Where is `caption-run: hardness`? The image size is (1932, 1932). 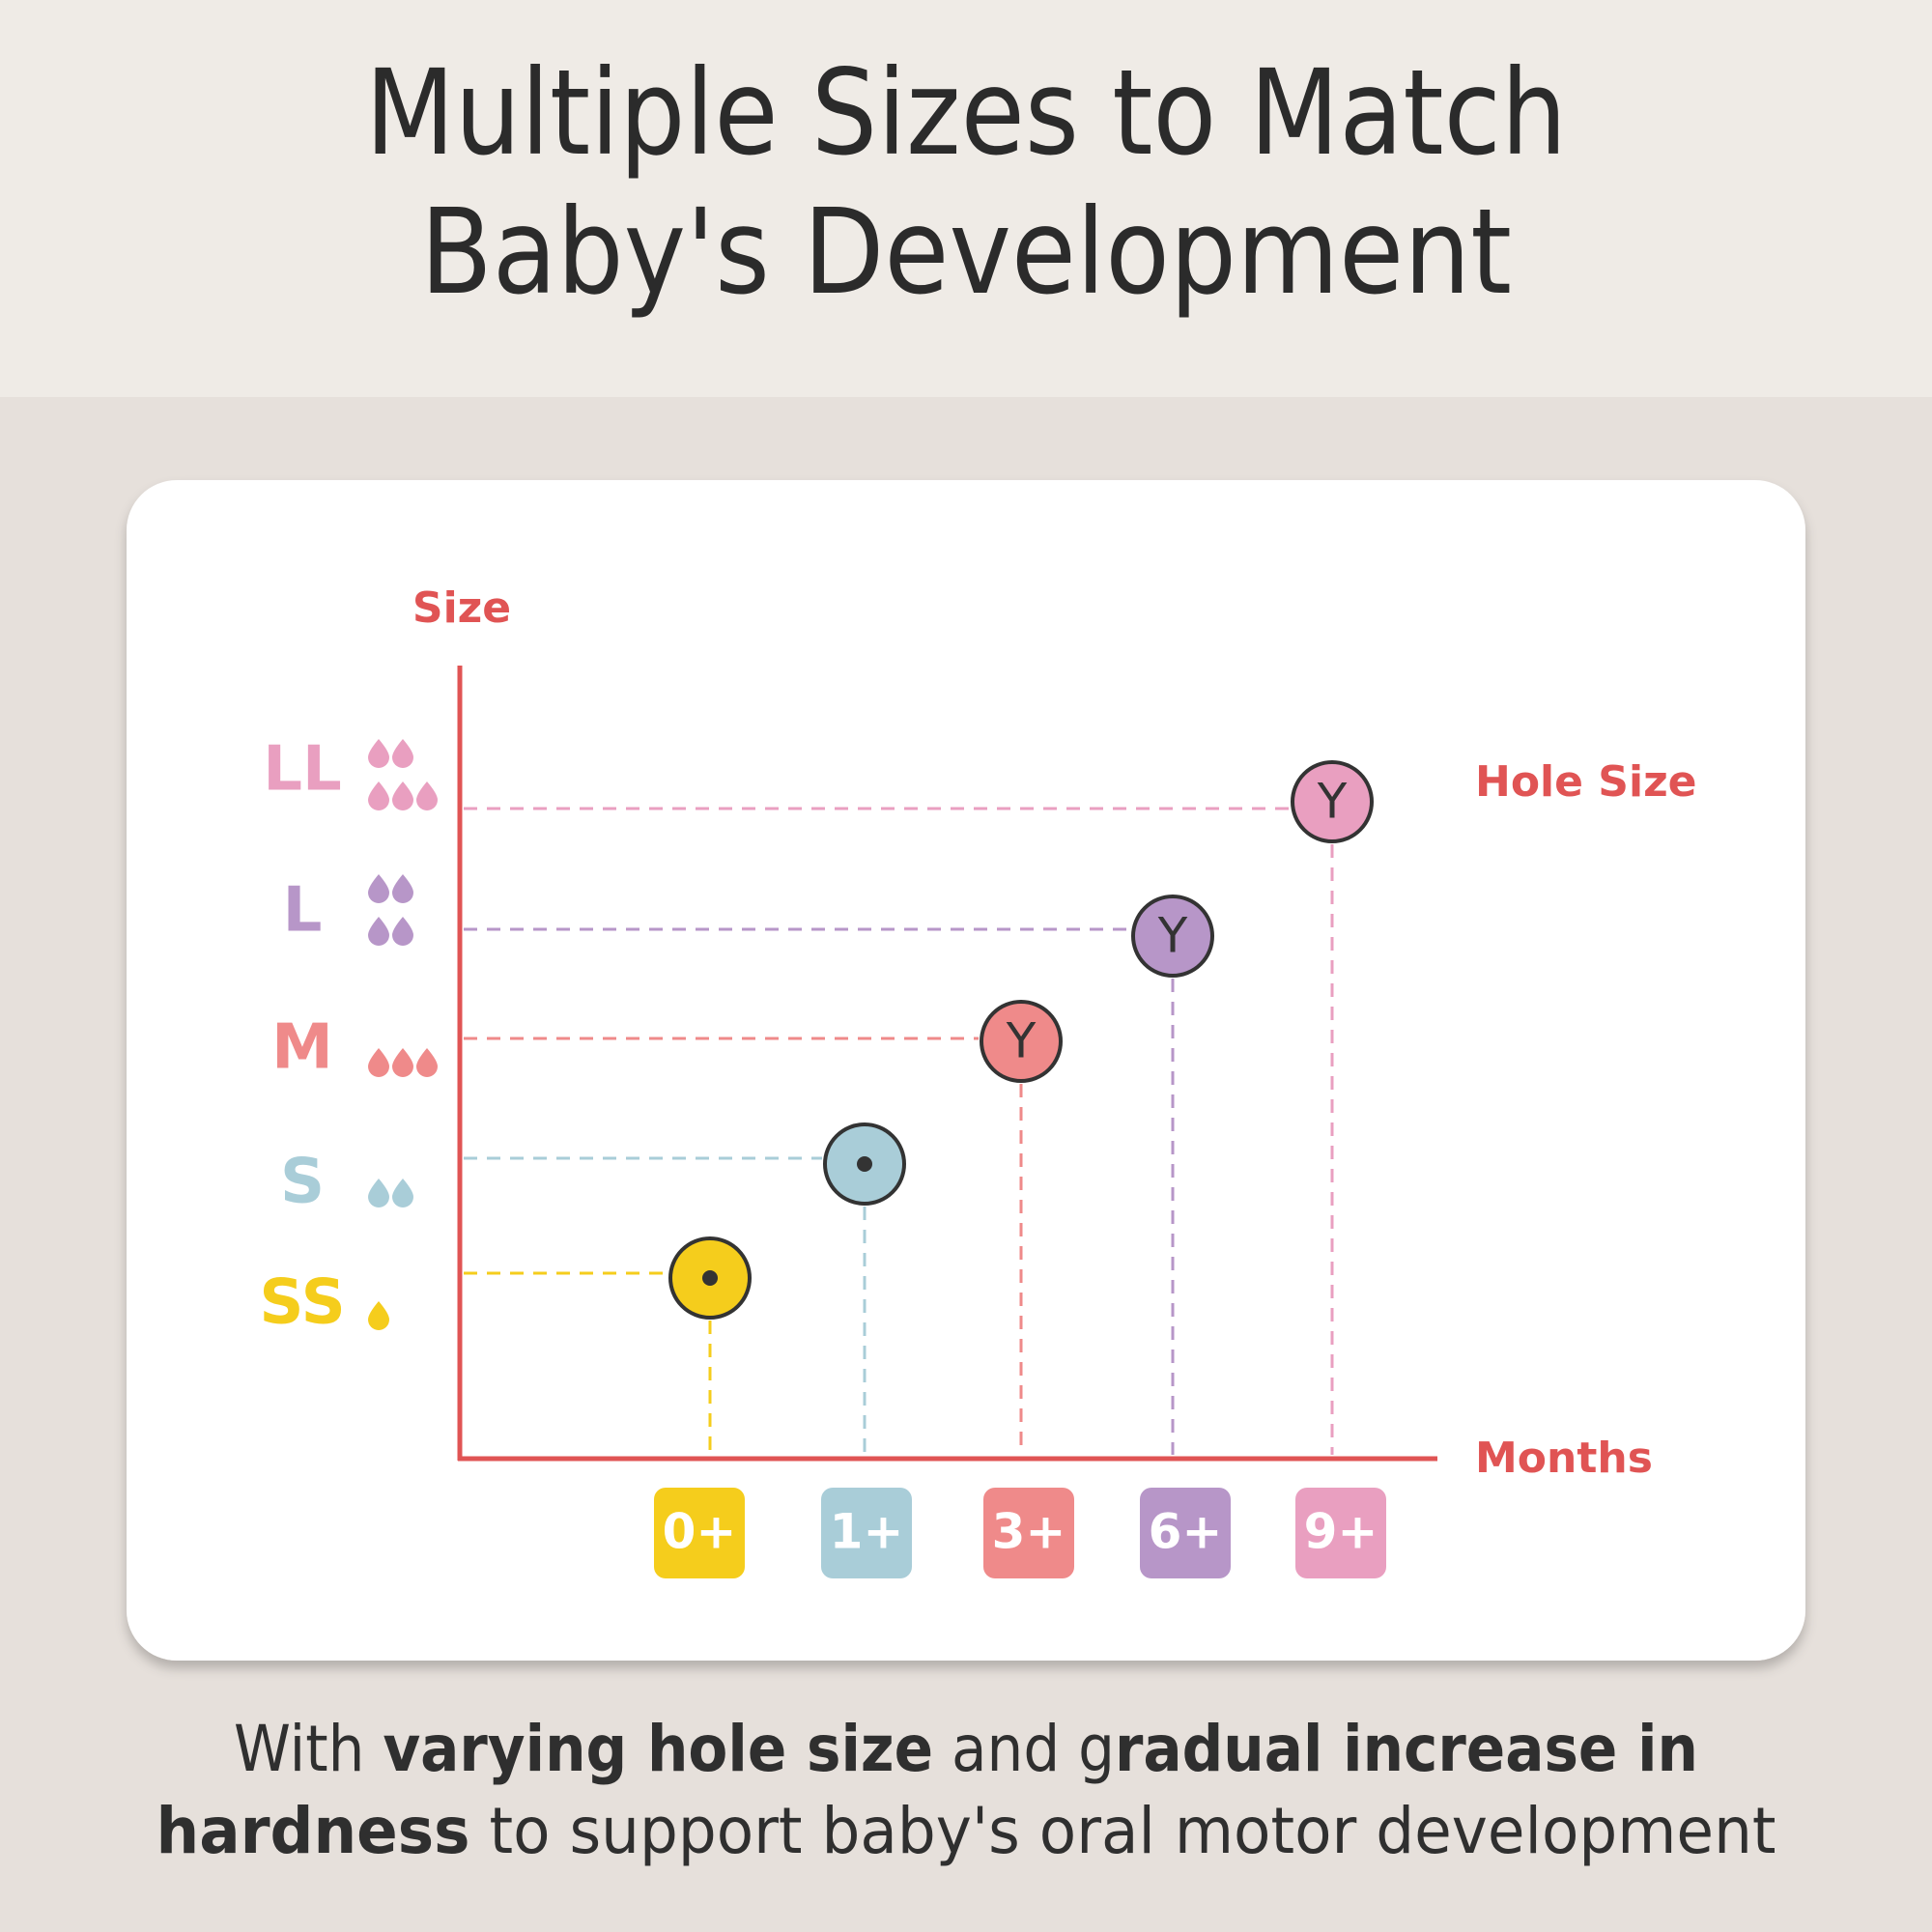 caption-run: hardness is located at coordinates (313, 1831).